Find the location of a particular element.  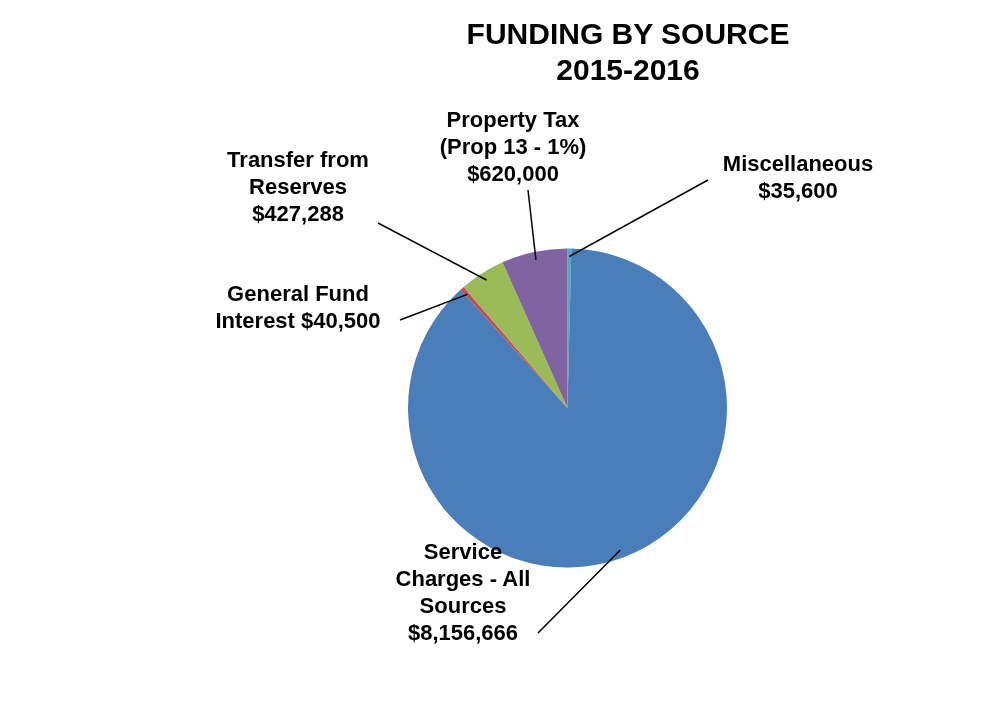

data-label: $620,000 is located at coordinates (513, 174).